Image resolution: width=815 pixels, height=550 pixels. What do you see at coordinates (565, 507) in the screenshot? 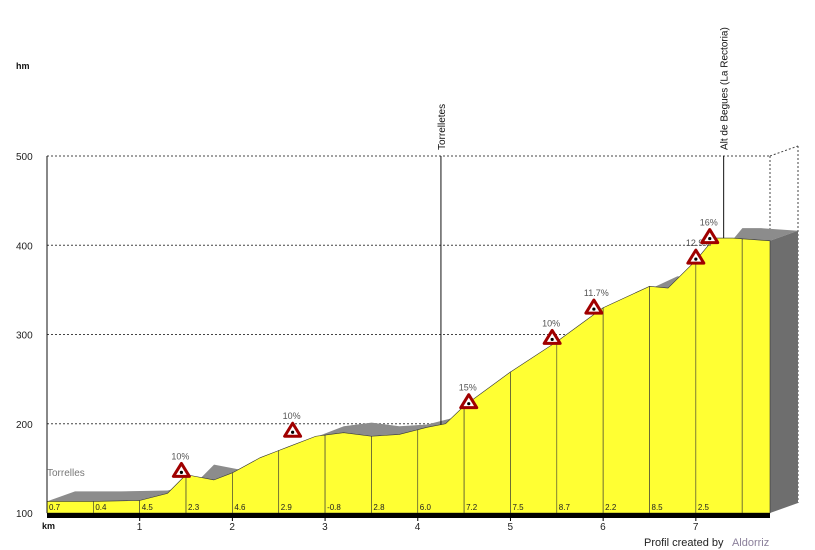
I see `segment-gradient-label-11: 8.7` at bounding box center [565, 507].